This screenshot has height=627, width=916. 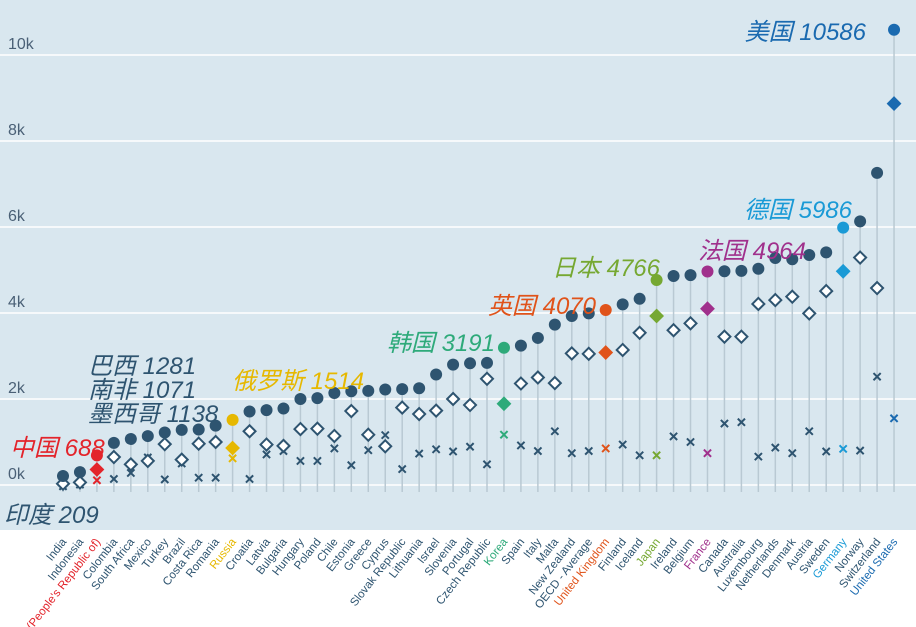 I want to click on annotation-label: 德国 5986, so click(x=798, y=210).